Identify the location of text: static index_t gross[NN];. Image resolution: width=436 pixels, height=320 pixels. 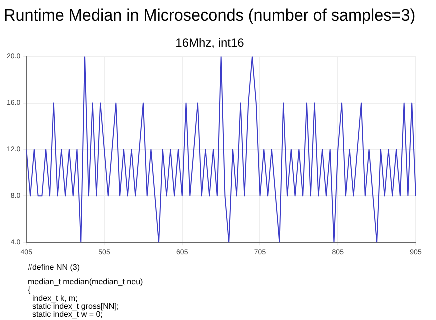
(74, 307).